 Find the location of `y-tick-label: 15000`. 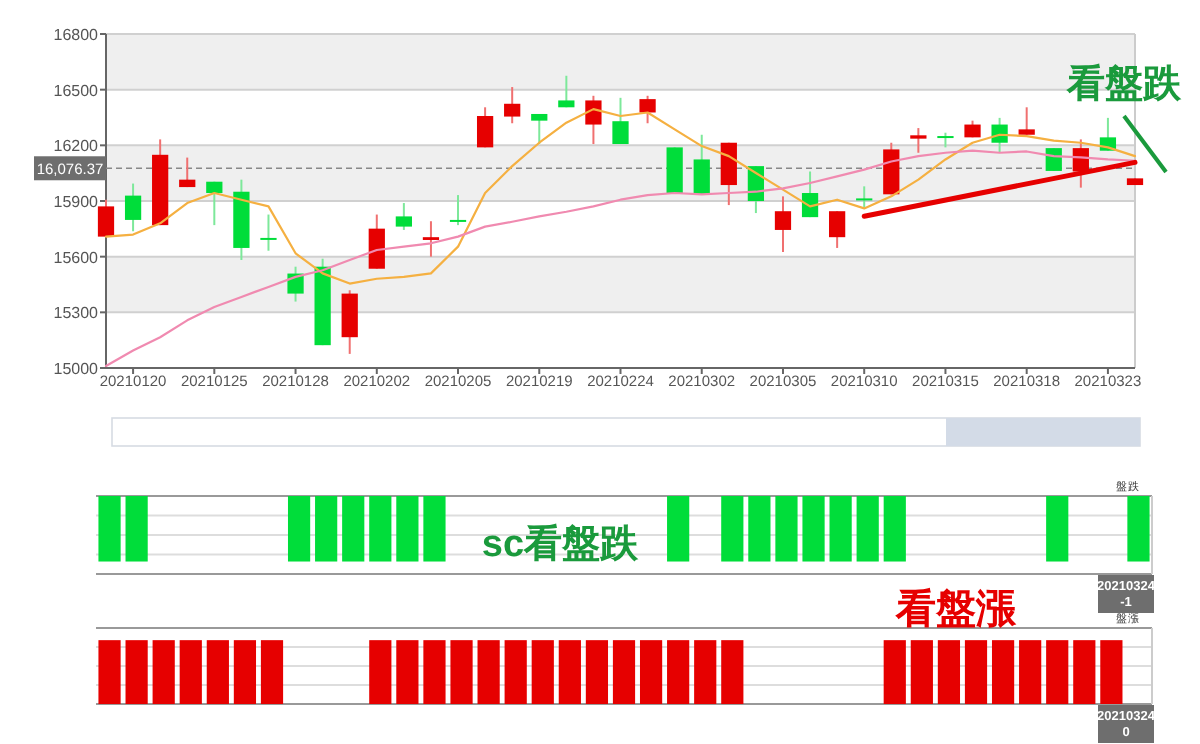

y-tick-label: 15000 is located at coordinates (76, 369).